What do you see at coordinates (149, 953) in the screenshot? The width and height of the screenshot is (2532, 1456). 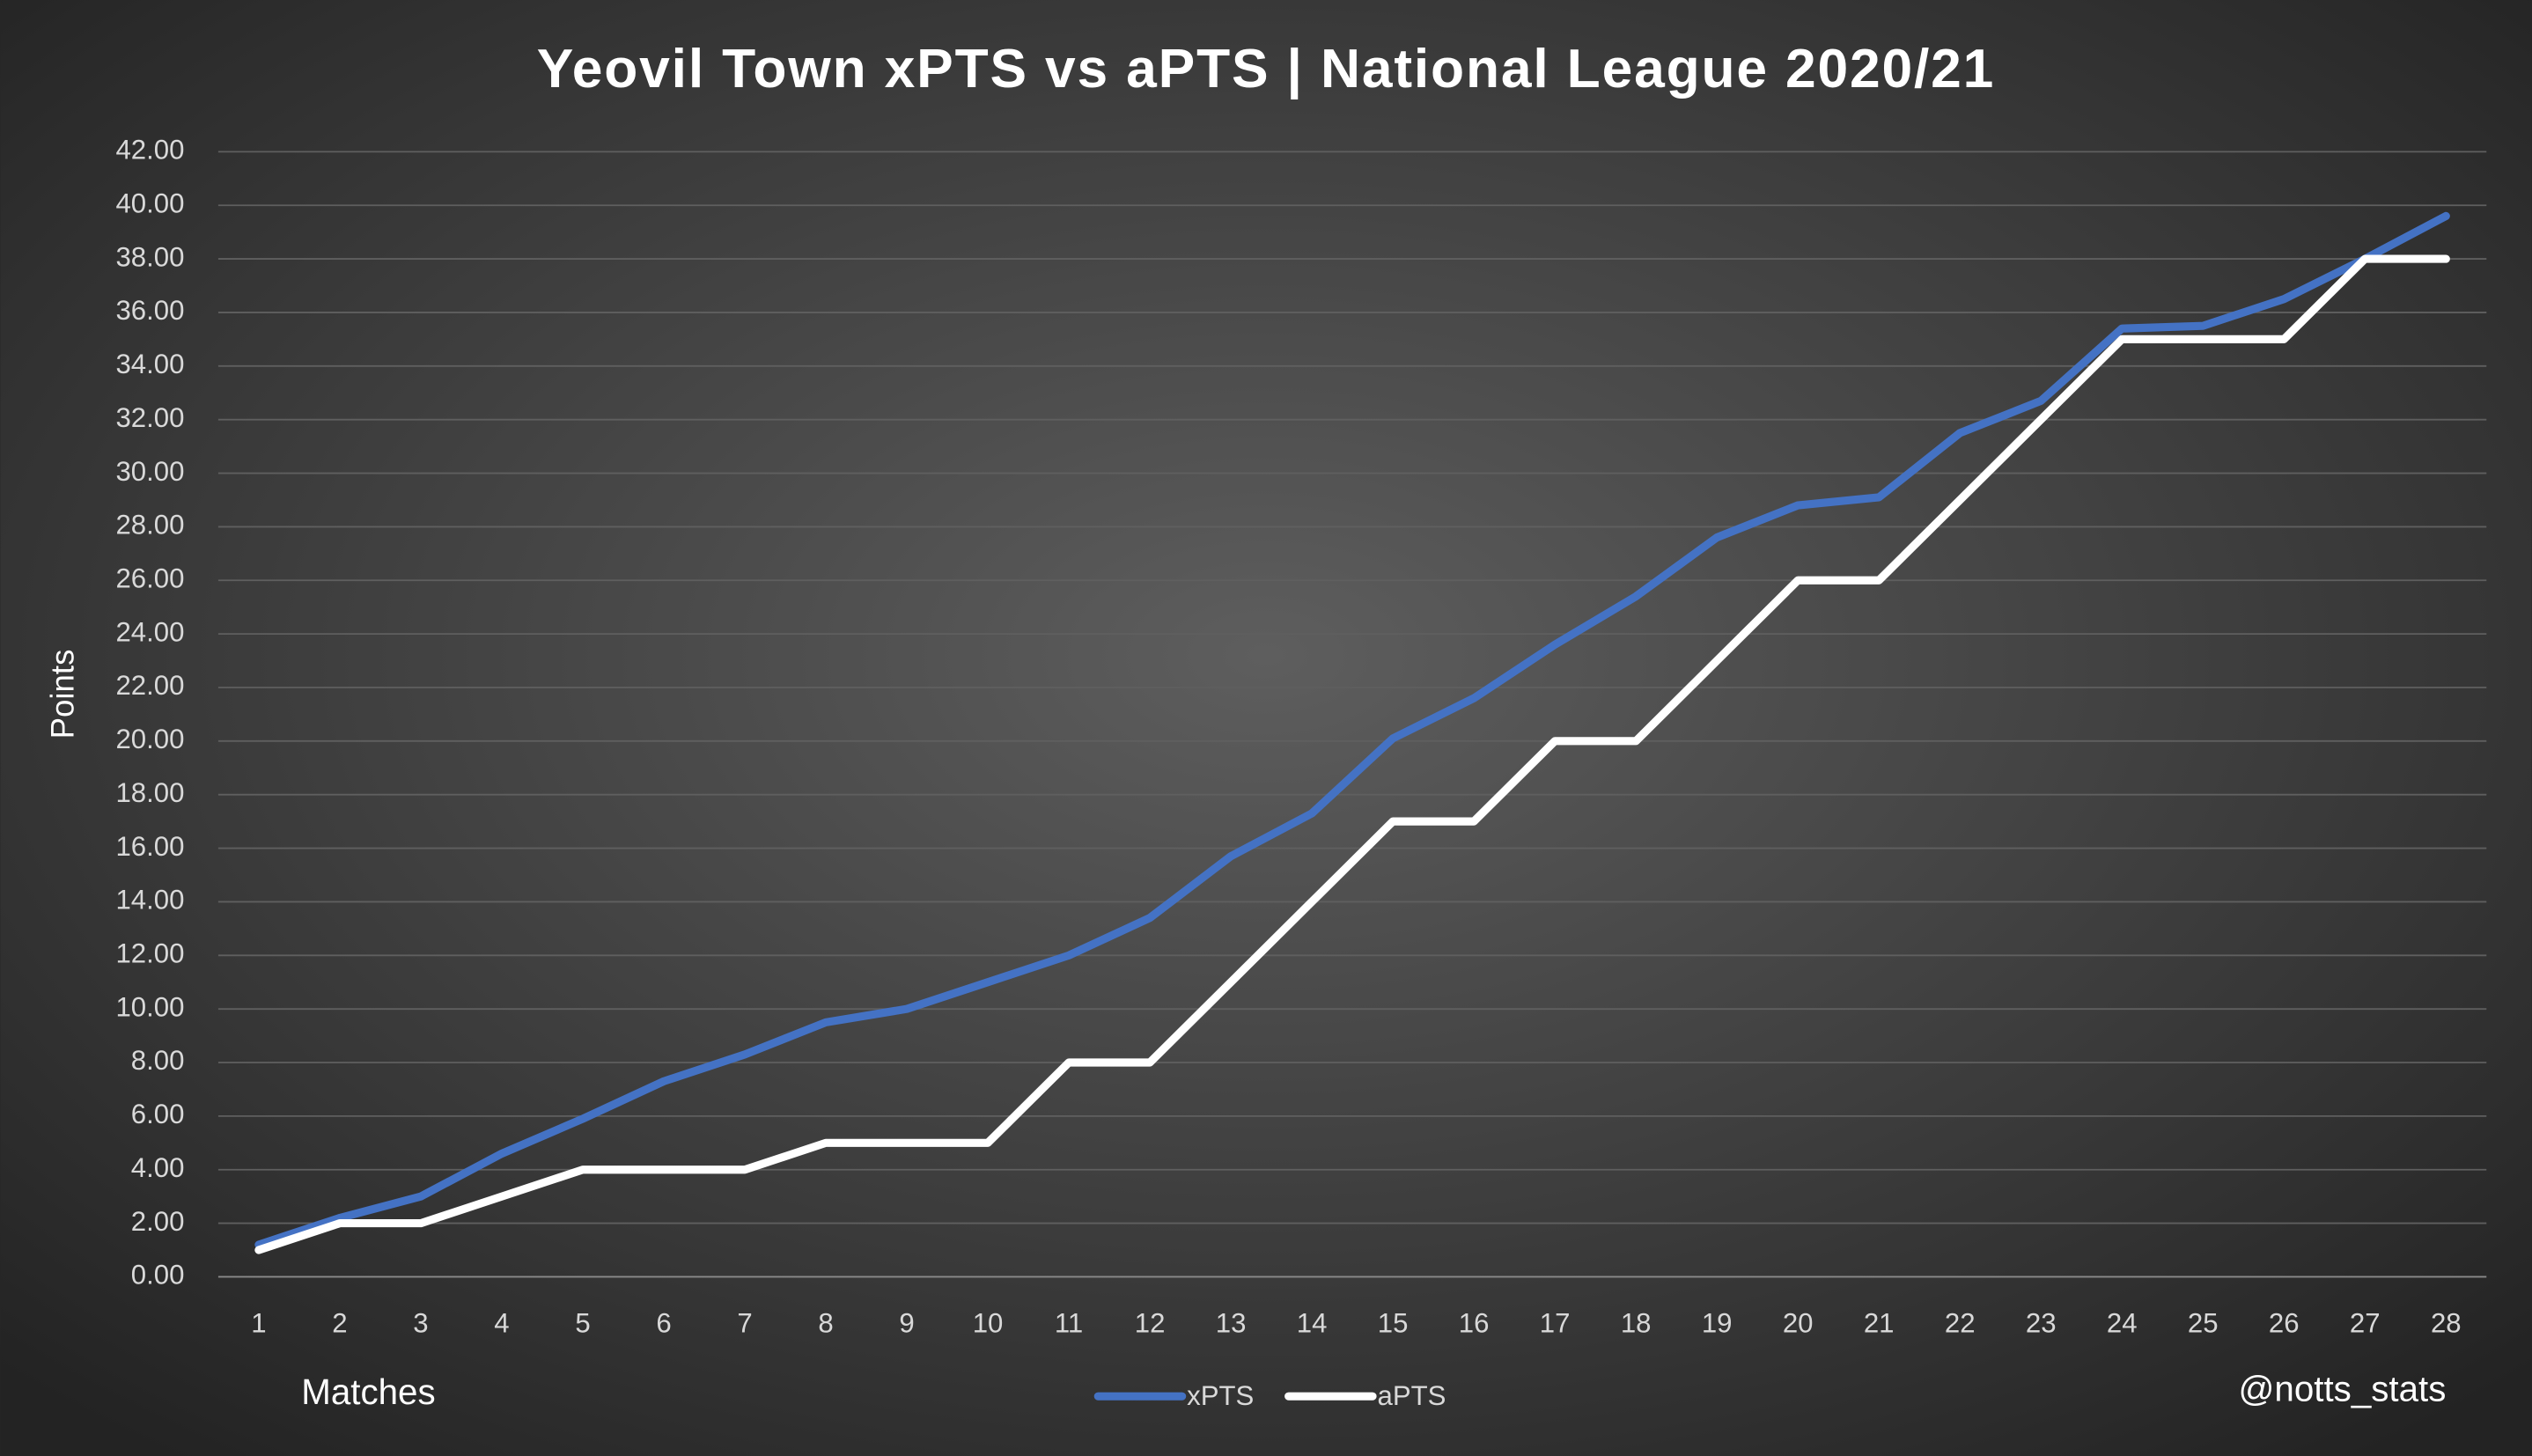 I see `y-tick-label: 12.00` at bounding box center [149, 953].